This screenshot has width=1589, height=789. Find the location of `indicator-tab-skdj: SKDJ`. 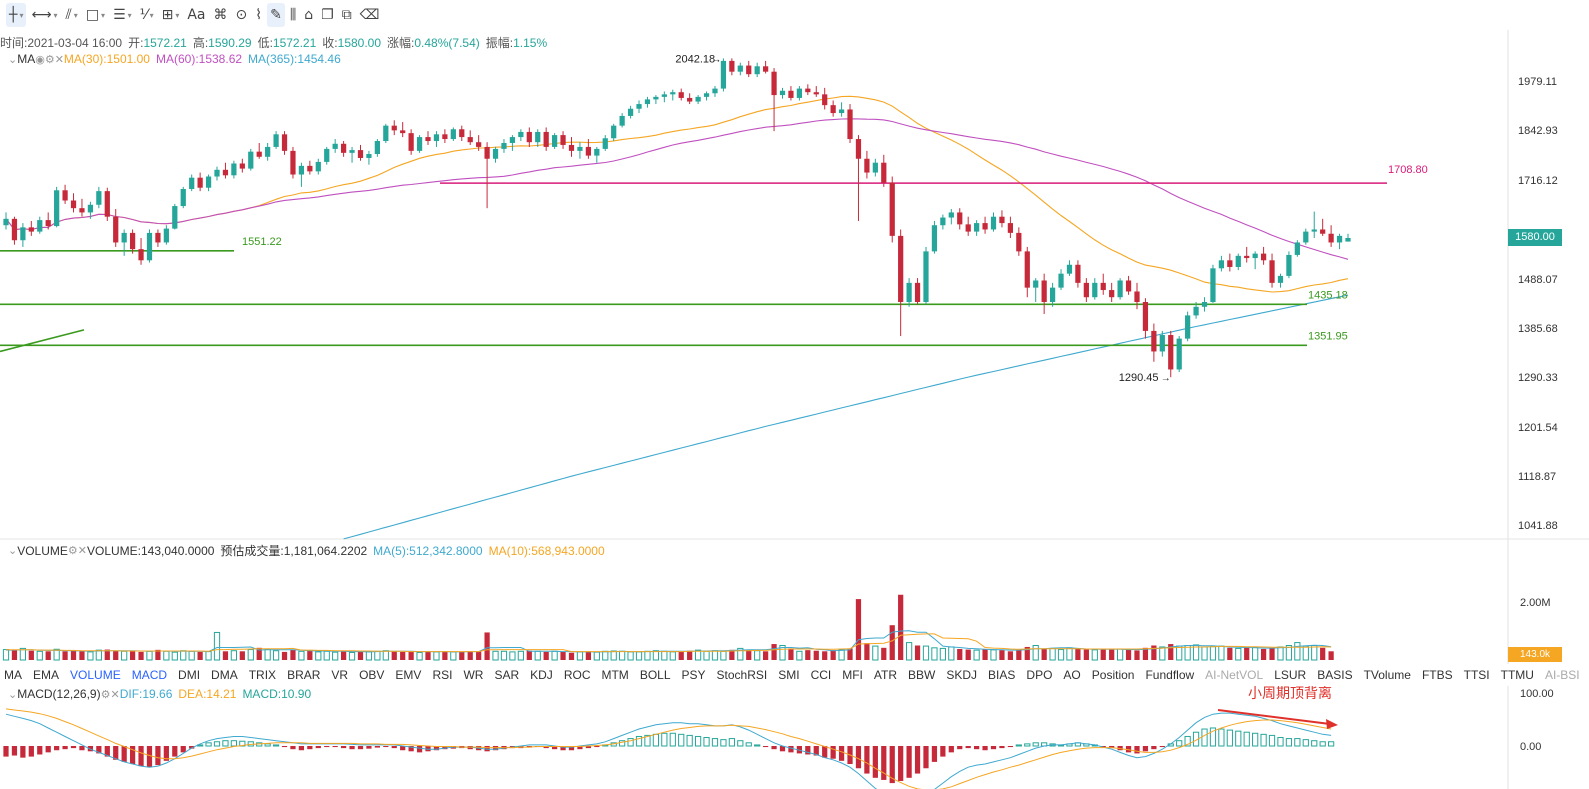

indicator-tab-skdj: SKDJ is located at coordinates (962, 675).